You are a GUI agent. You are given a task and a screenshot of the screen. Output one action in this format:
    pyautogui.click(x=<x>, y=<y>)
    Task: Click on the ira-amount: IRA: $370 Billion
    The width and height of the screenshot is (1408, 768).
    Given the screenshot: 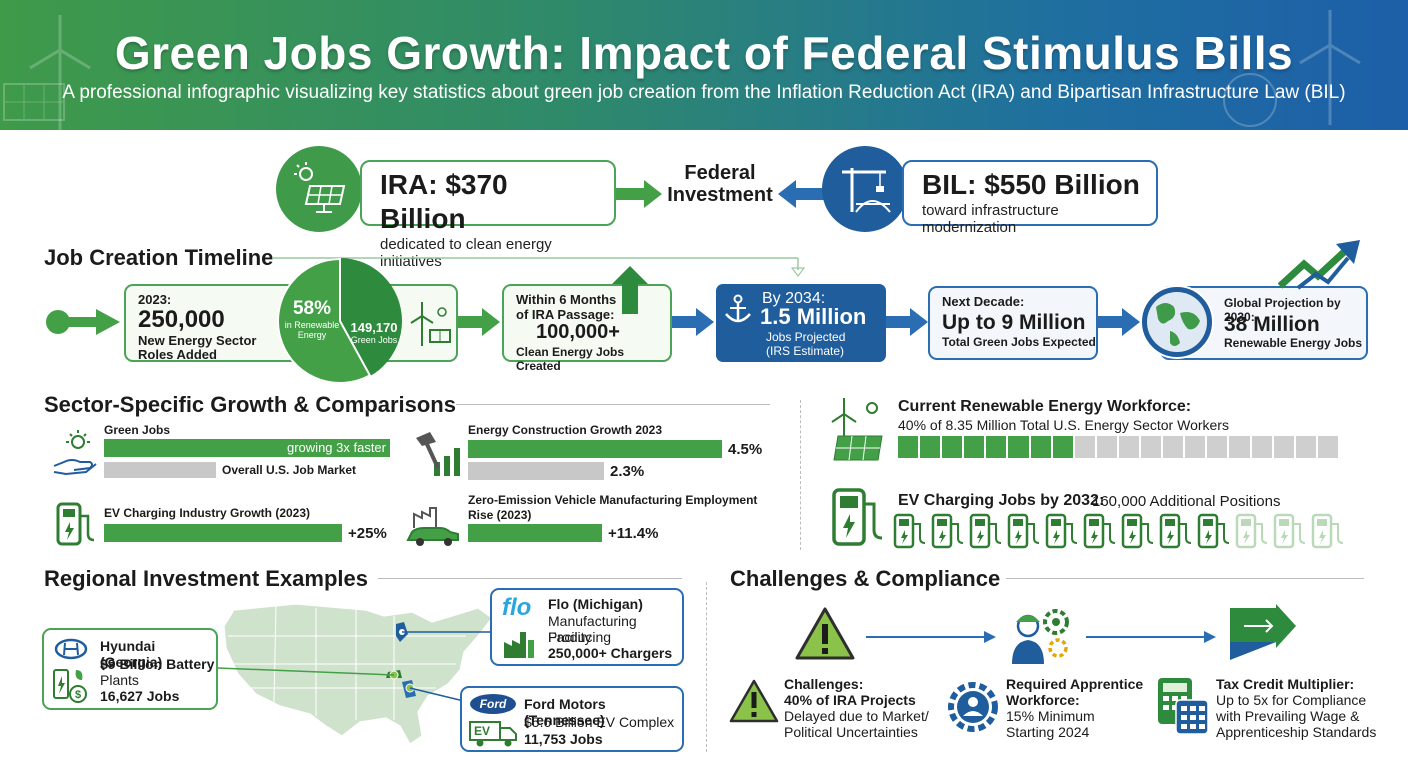 What is the action you would take?
    pyautogui.click(x=444, y=201)
    